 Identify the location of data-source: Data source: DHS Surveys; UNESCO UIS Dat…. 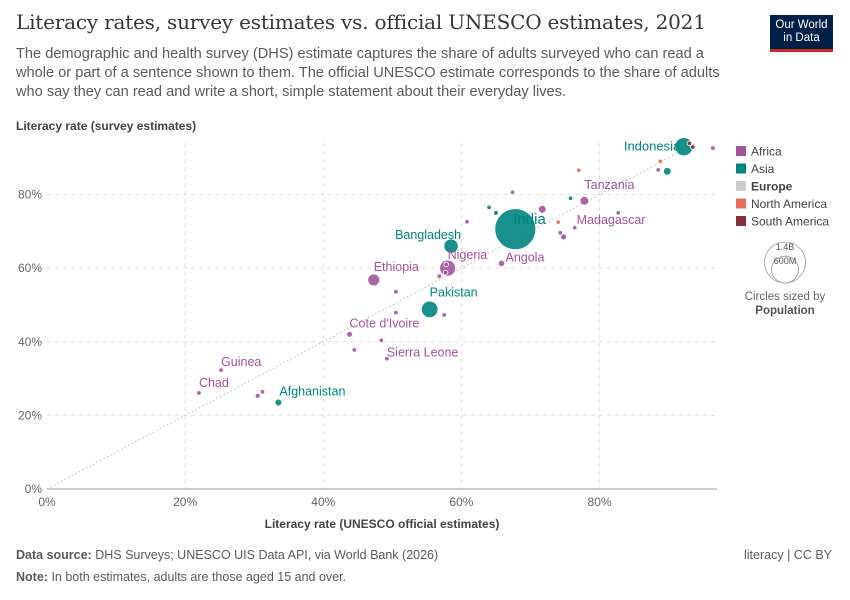
(227, 555).